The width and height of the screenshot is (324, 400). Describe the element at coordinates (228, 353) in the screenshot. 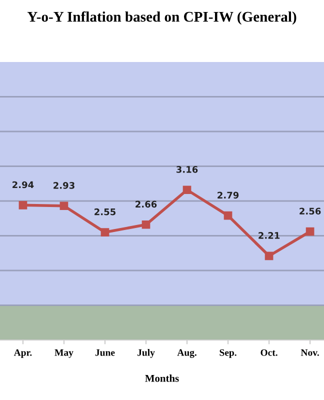

I see `x-tick-label: Sep.` at that location.